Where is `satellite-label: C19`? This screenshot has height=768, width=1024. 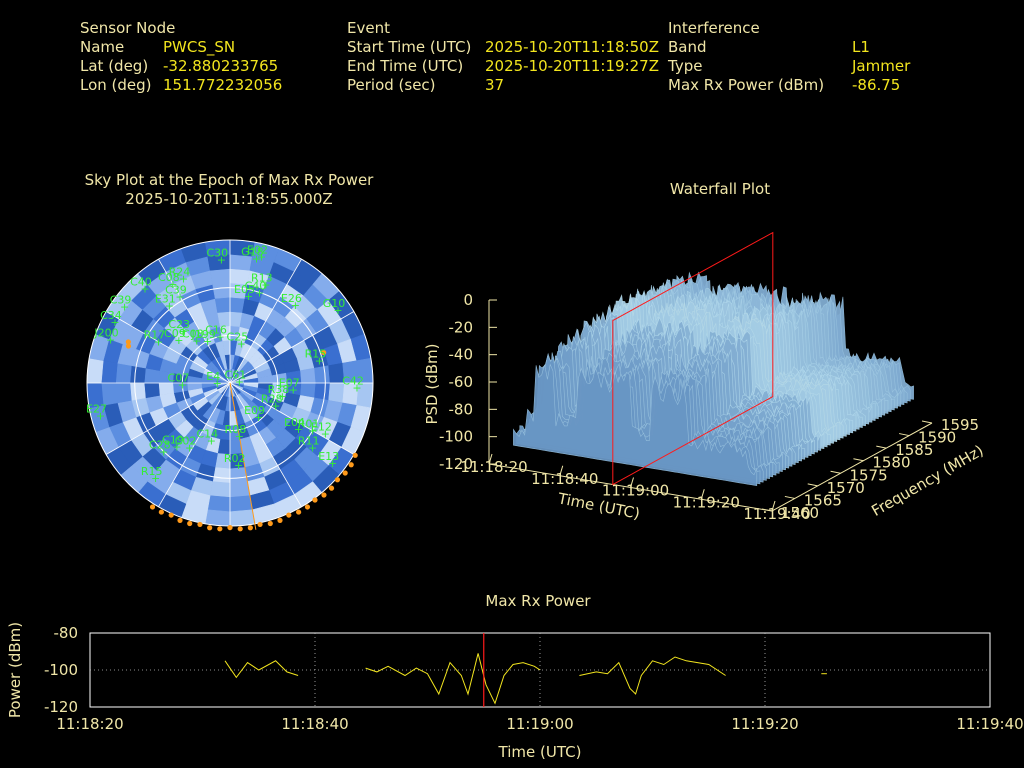
satellite-label: C19 is located at coordinates (173, 439).